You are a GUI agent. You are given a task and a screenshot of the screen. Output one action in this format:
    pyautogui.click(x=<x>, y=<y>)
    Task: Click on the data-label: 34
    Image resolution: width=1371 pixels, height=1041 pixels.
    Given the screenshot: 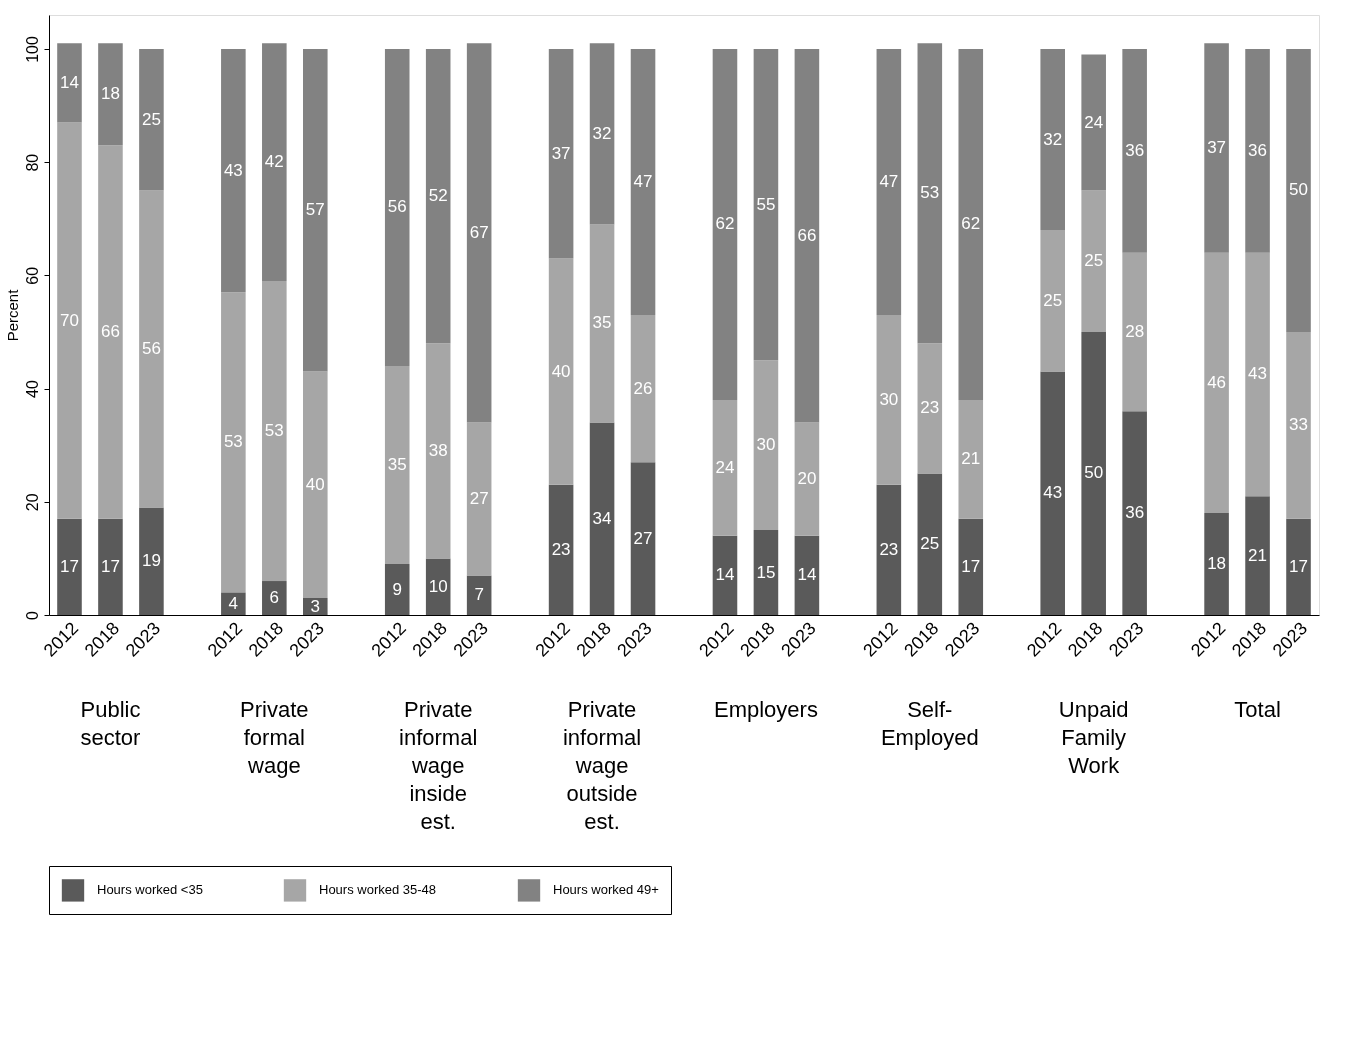 What is the action you would take?
    pyautogui.click(x=602, y=518)
    